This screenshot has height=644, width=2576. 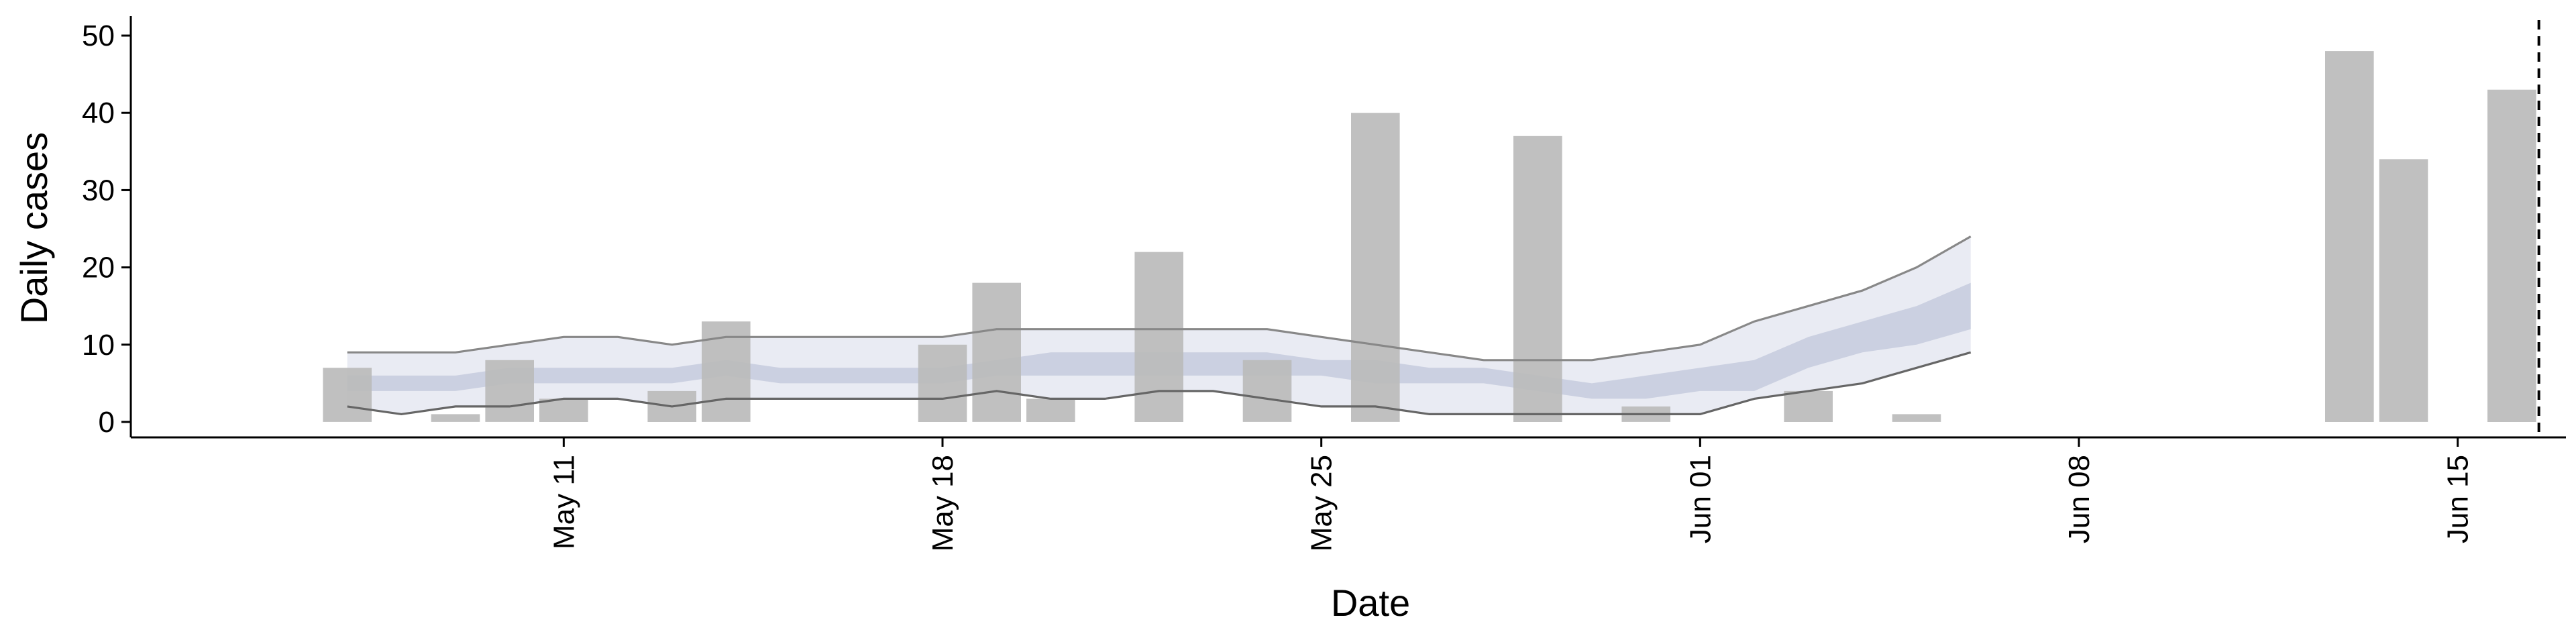 I want to click on y-tick-label-0: 0, so click(x=107, y=422).